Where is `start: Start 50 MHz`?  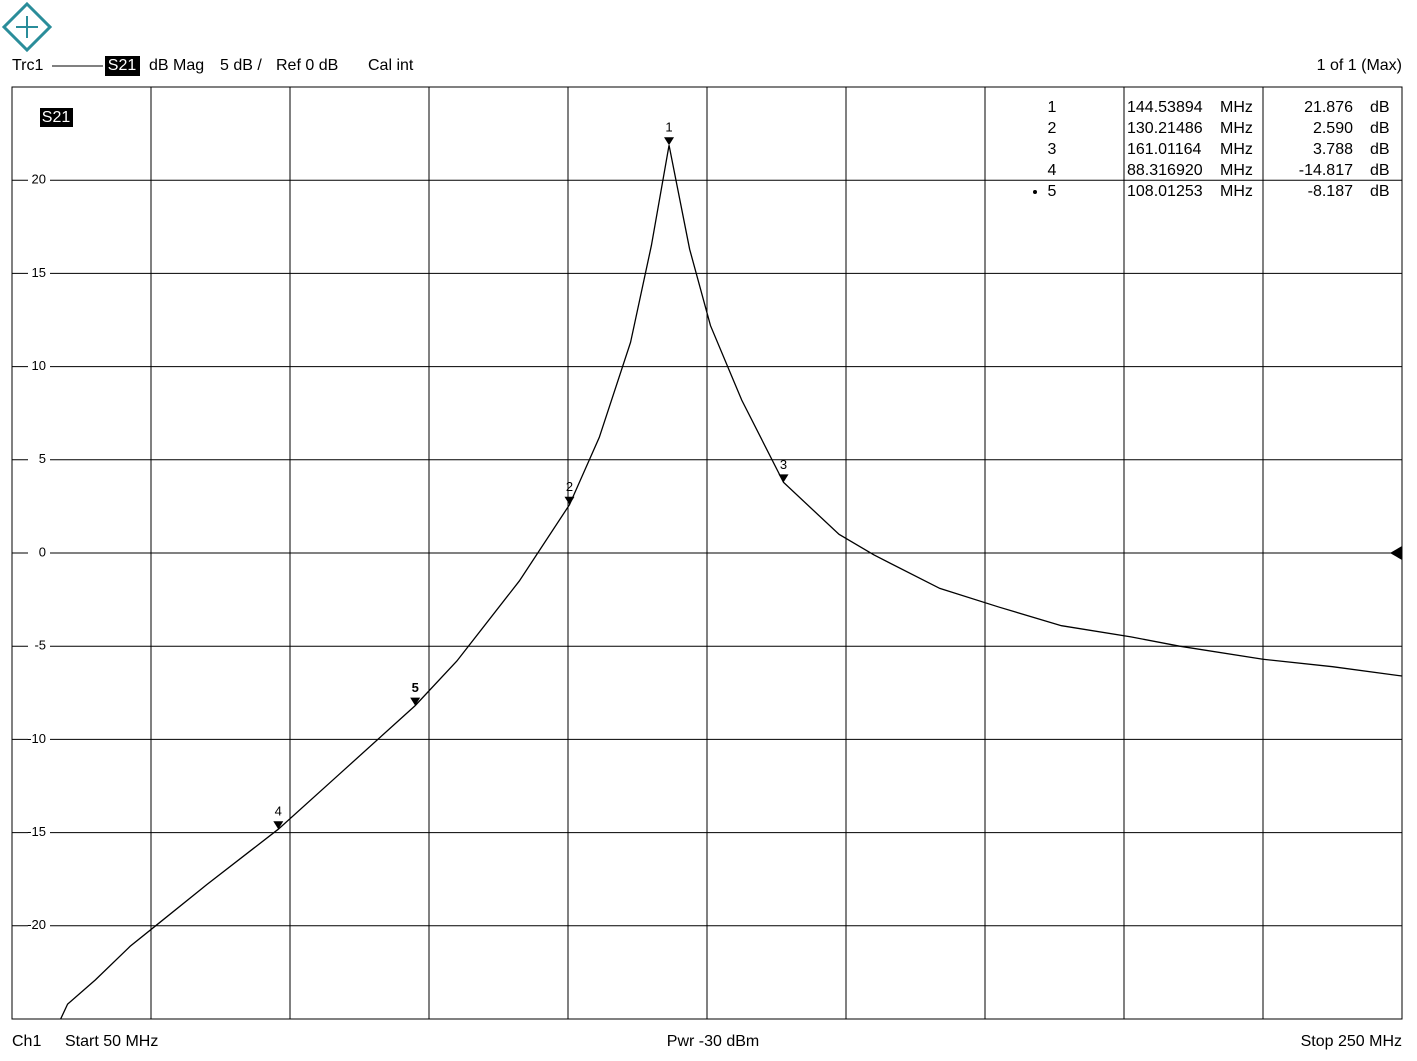
start: Start 50 MHz is located at coordinates (111, 1041).